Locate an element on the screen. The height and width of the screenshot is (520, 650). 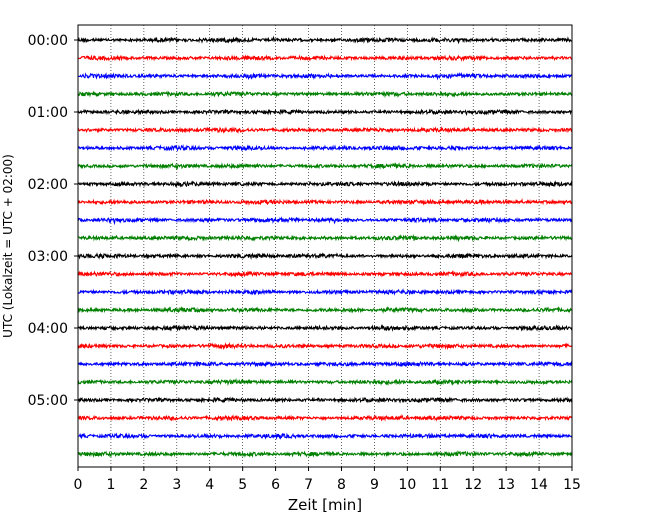
y-tick-label-5: 05:00 is located at coordinates (48, 401).